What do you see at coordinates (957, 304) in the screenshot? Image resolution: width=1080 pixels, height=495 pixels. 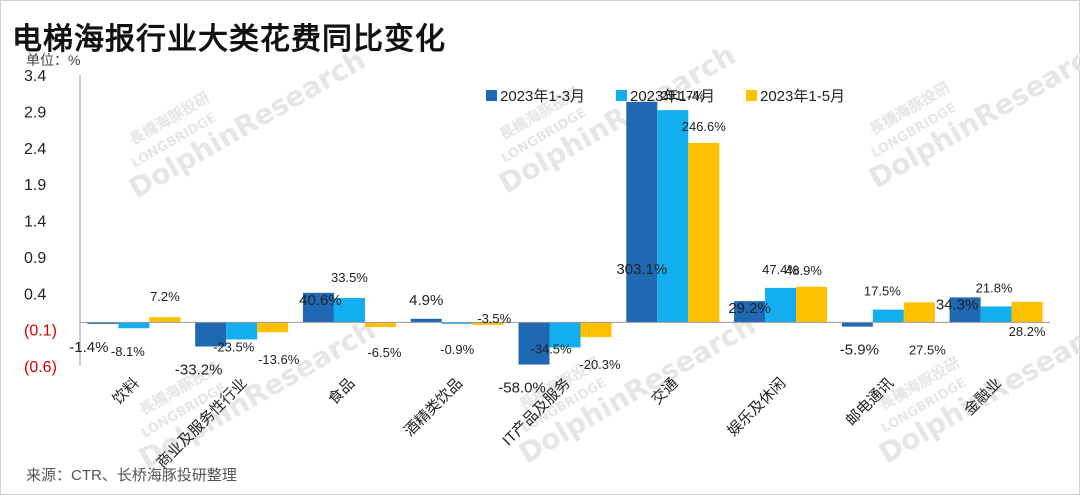 I see `data-label: 34.3%` at bounding box center [957, 304].